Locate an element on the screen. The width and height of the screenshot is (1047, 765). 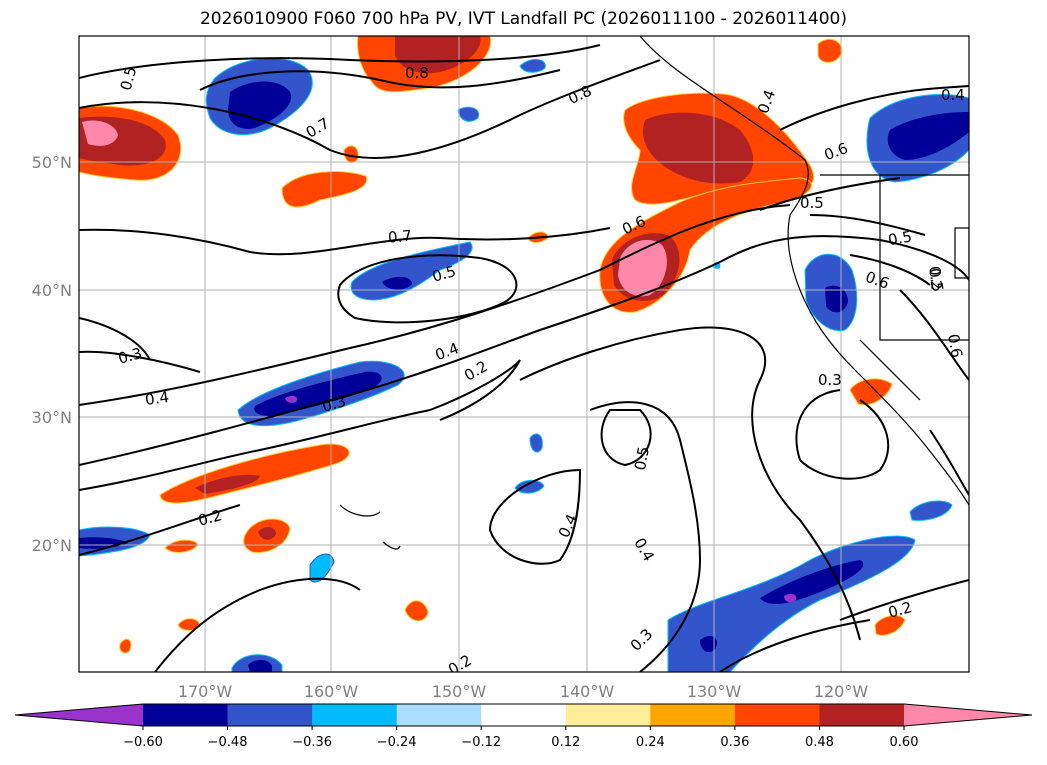
colorbar-tick-label: −0.12 is located at coordinates (481, 742).